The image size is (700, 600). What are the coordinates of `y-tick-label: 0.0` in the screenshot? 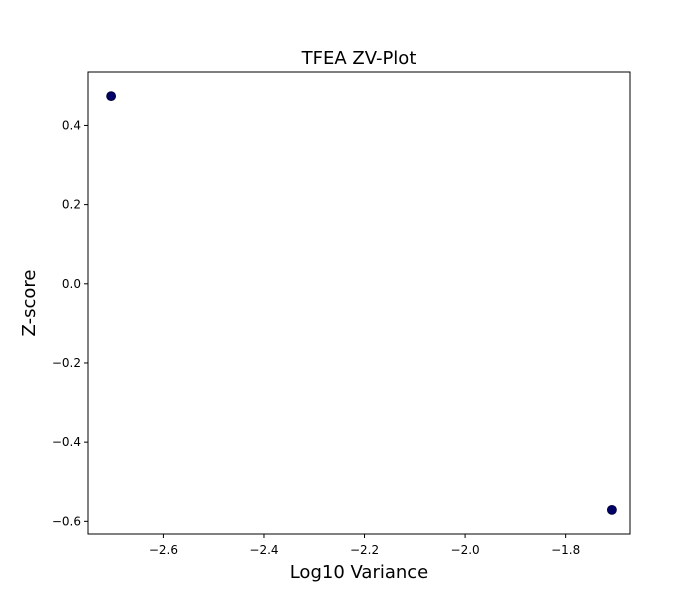 It's located at (71, 284).